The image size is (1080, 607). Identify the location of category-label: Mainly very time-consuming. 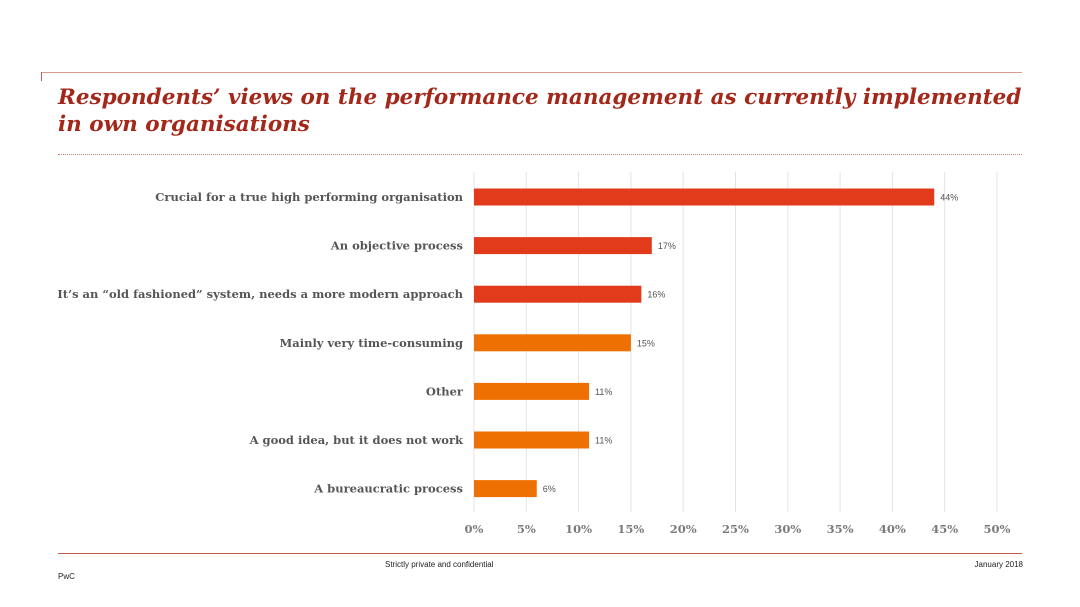
(371, 343).